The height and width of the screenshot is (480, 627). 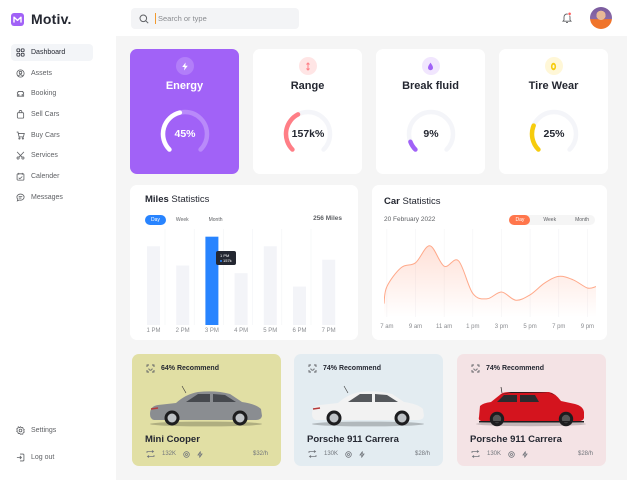 What do you see at coordinates (52, 114) in the screenshot?
I see `sidebar-item-sell-cars: Sell Cars` at bounding box center [52, 114].